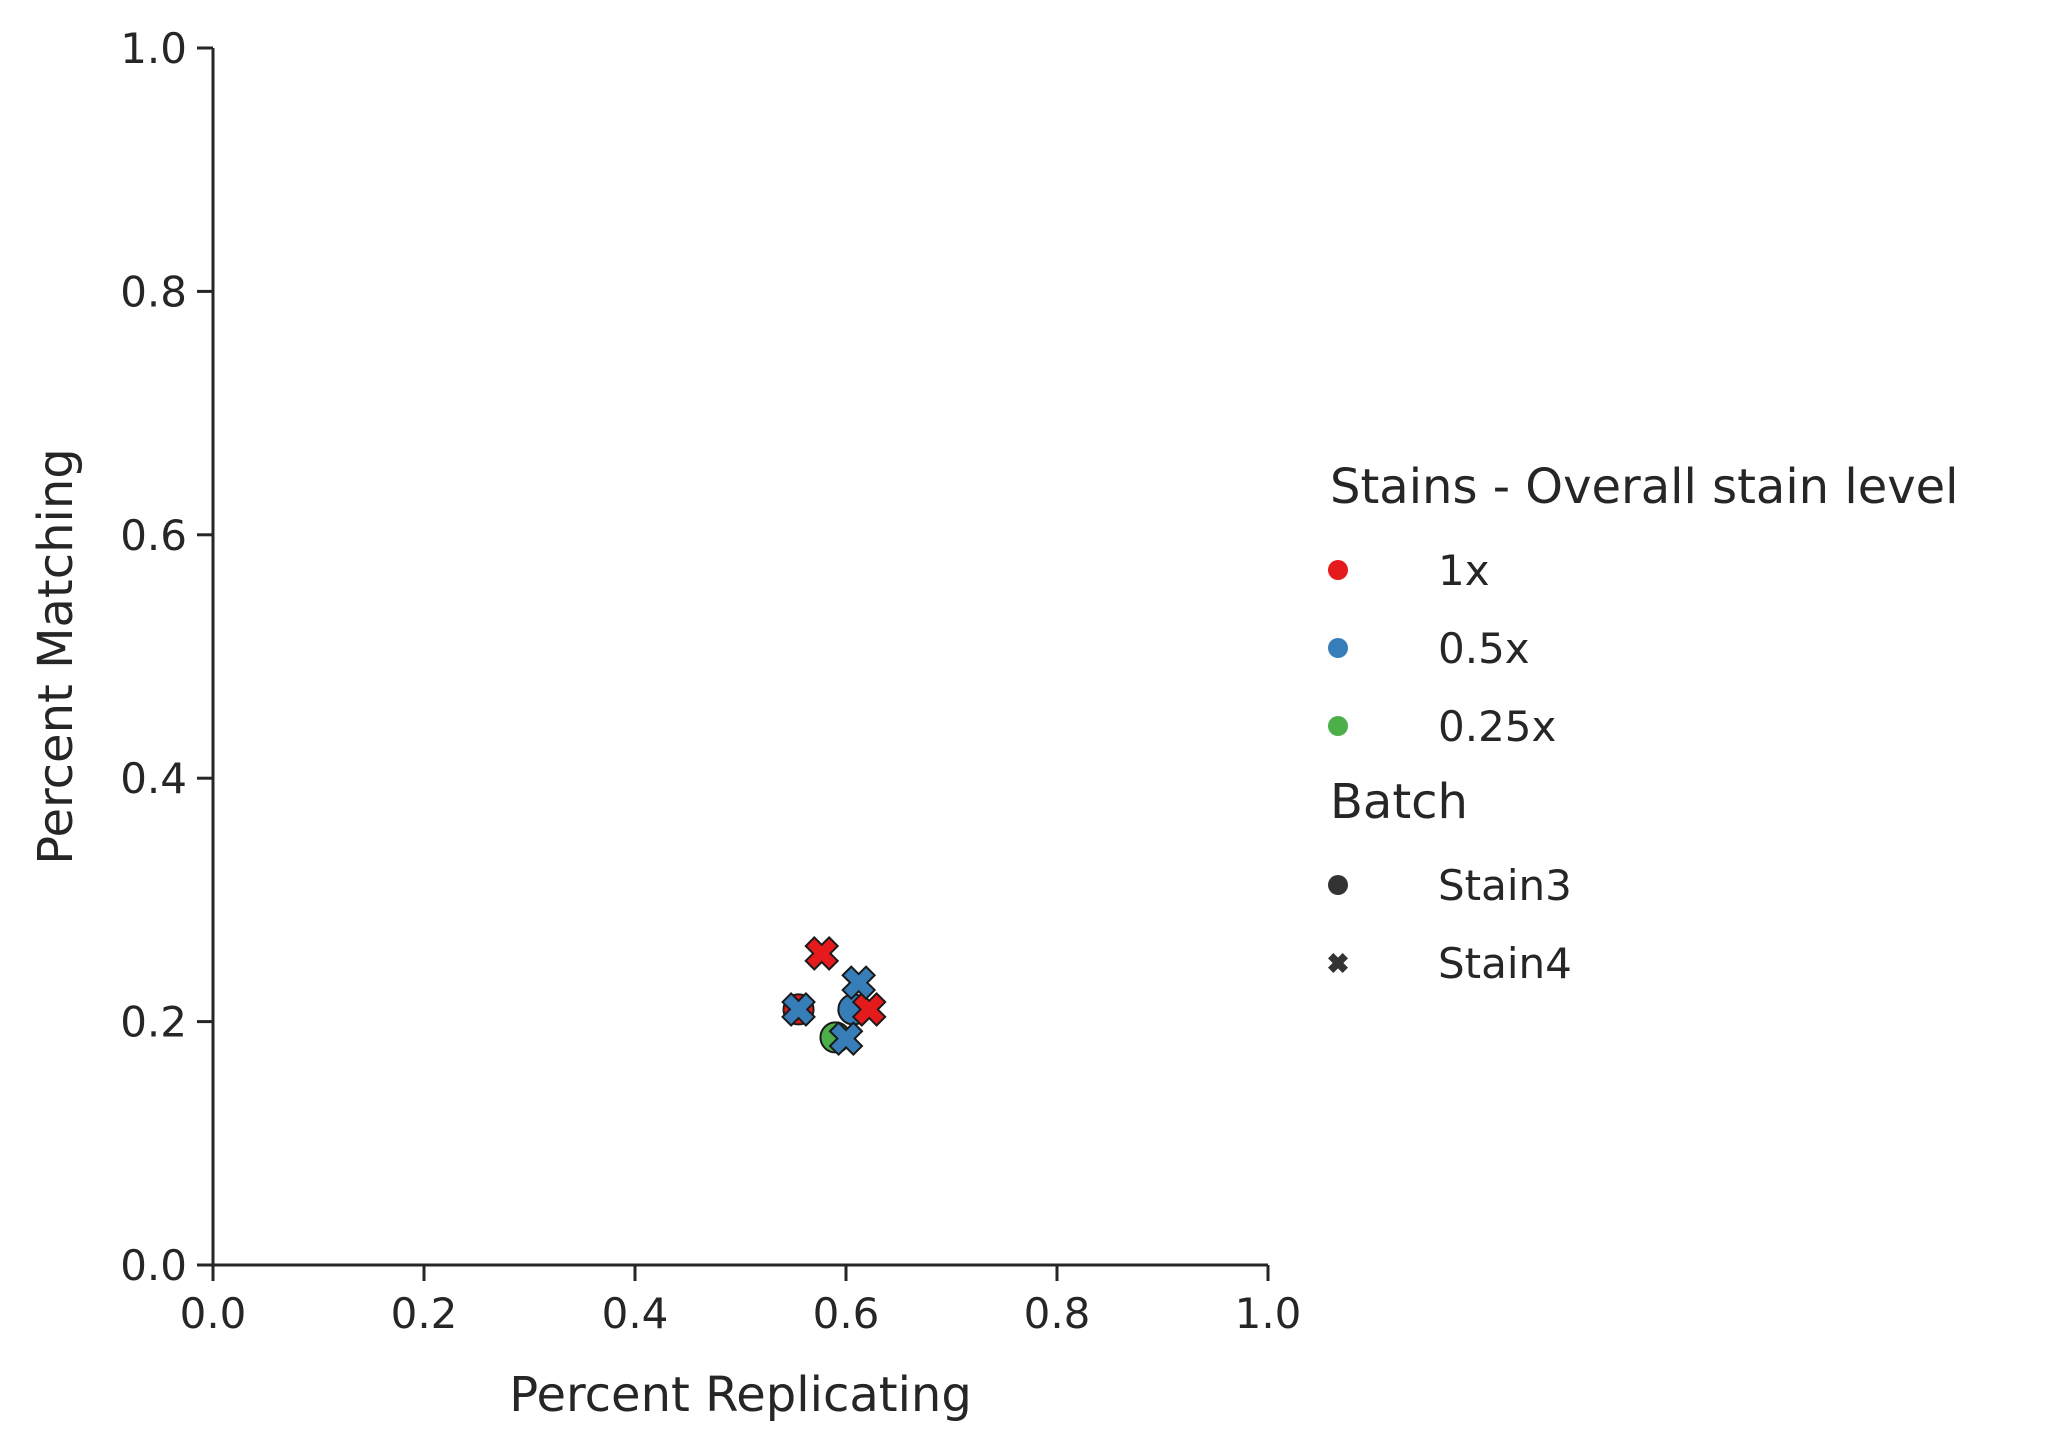  I want to click on y-tick-label: 1.0, so click(153, 48).